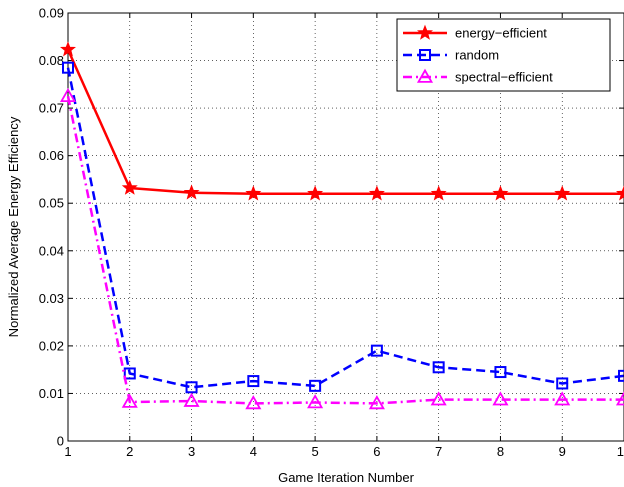 Image resolution: width=624 pixels, height=487 pixels. I want to click on y-tick-label: 0.05, so click(51, 203).